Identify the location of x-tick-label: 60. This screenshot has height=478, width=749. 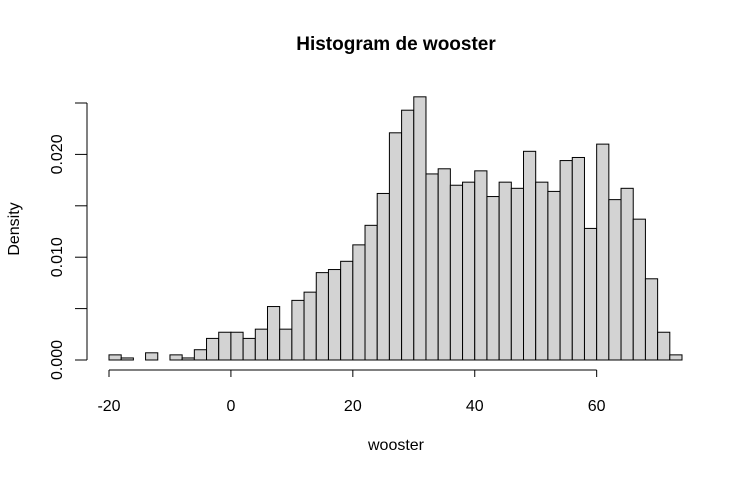
(597, 406).